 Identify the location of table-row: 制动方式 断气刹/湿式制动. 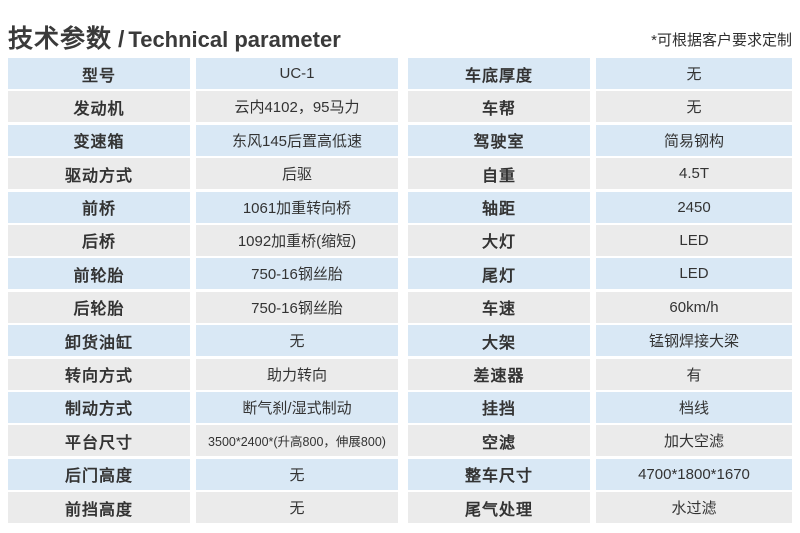
(203, 407).